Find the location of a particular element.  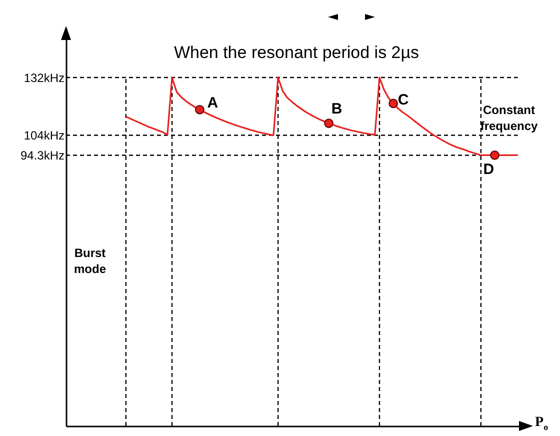

annotation: B is located at coordinates (336, 109).